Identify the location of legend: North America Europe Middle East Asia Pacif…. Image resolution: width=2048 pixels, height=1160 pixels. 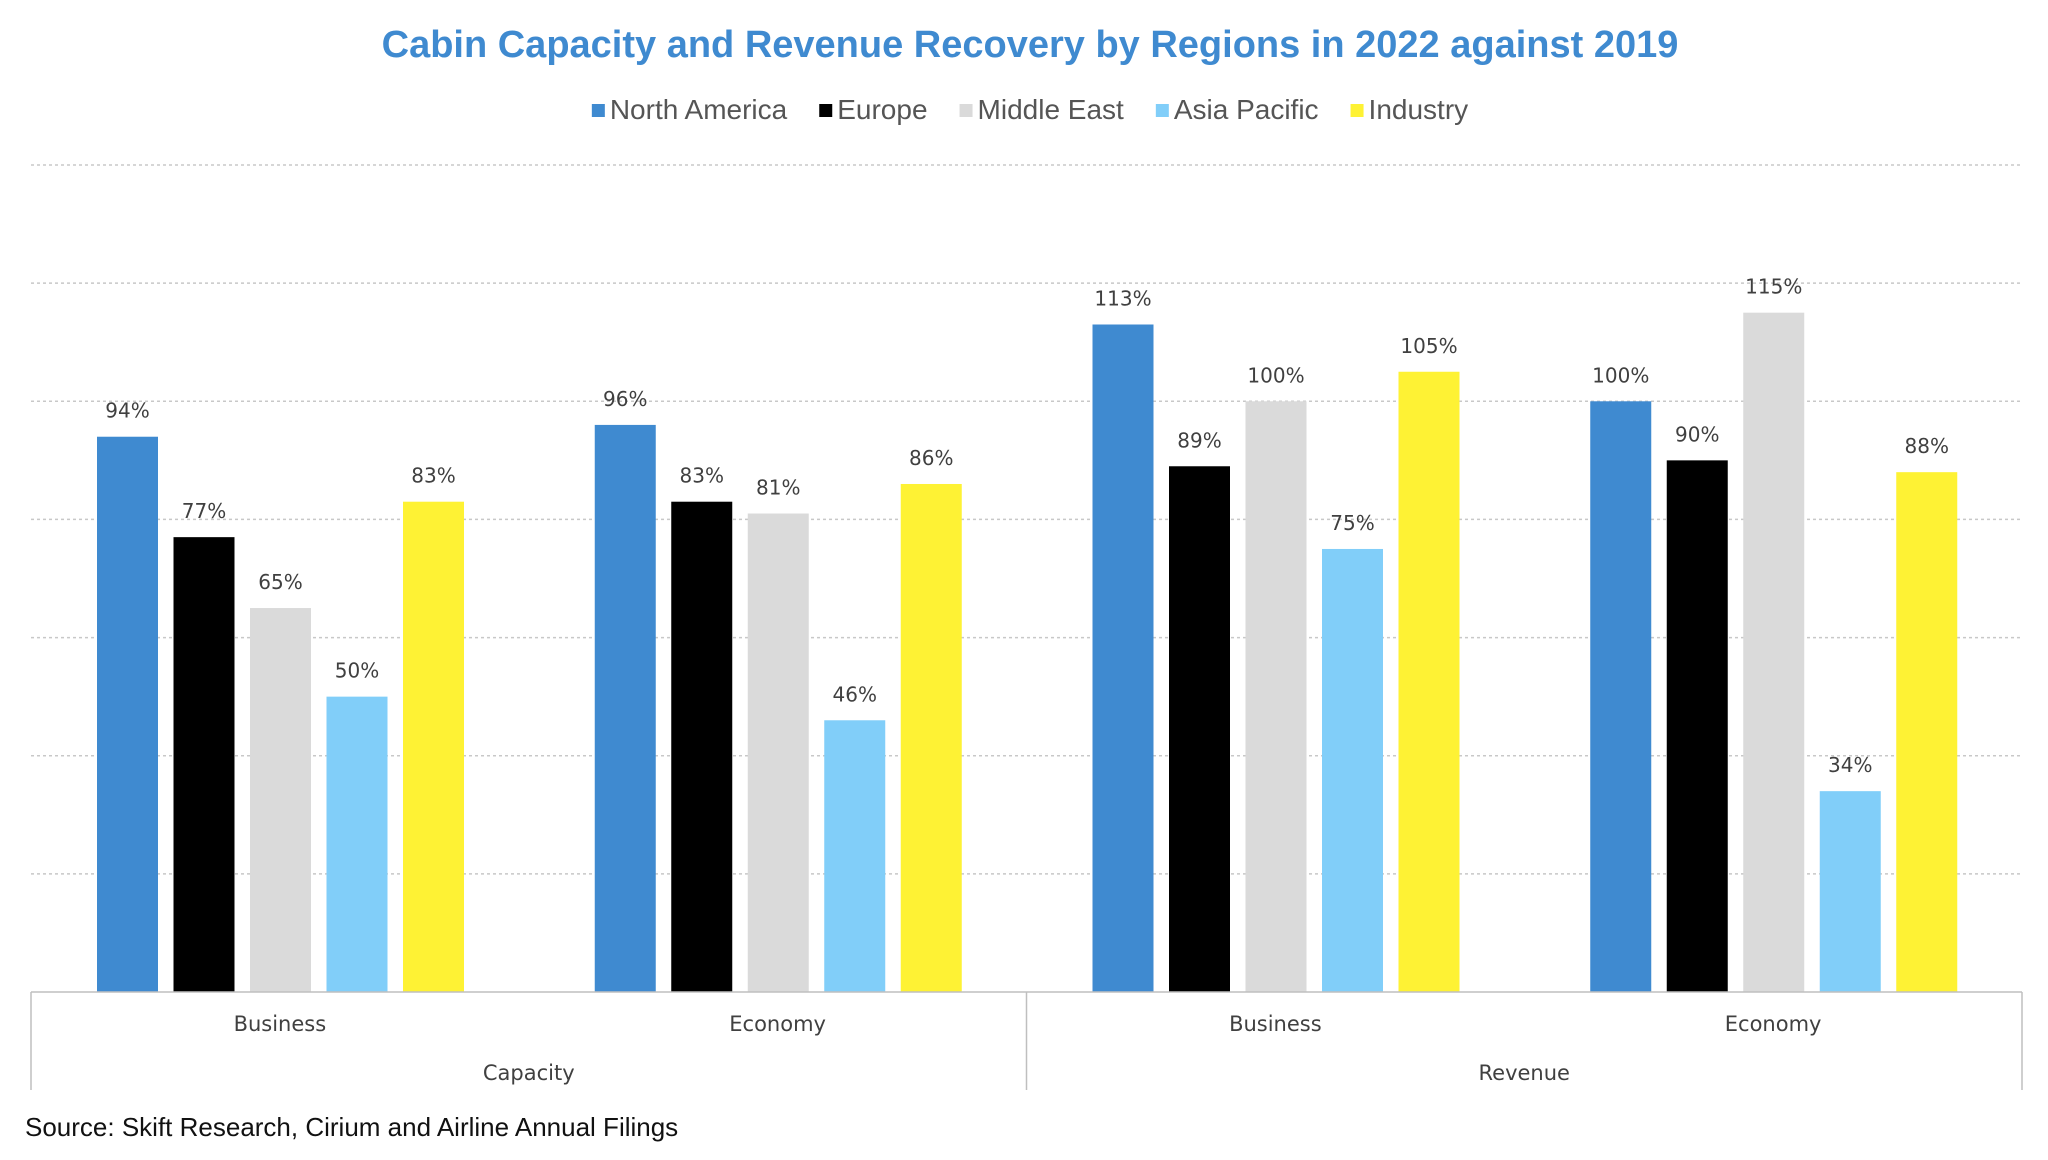
(1030, 109).